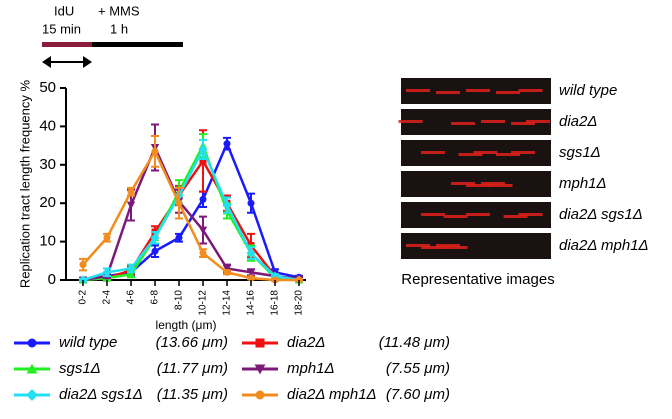 Image resolution: width=672 pixels, height=419 pixels. I want to click on legend-mean: (11.48 μm), so click(414, 342).